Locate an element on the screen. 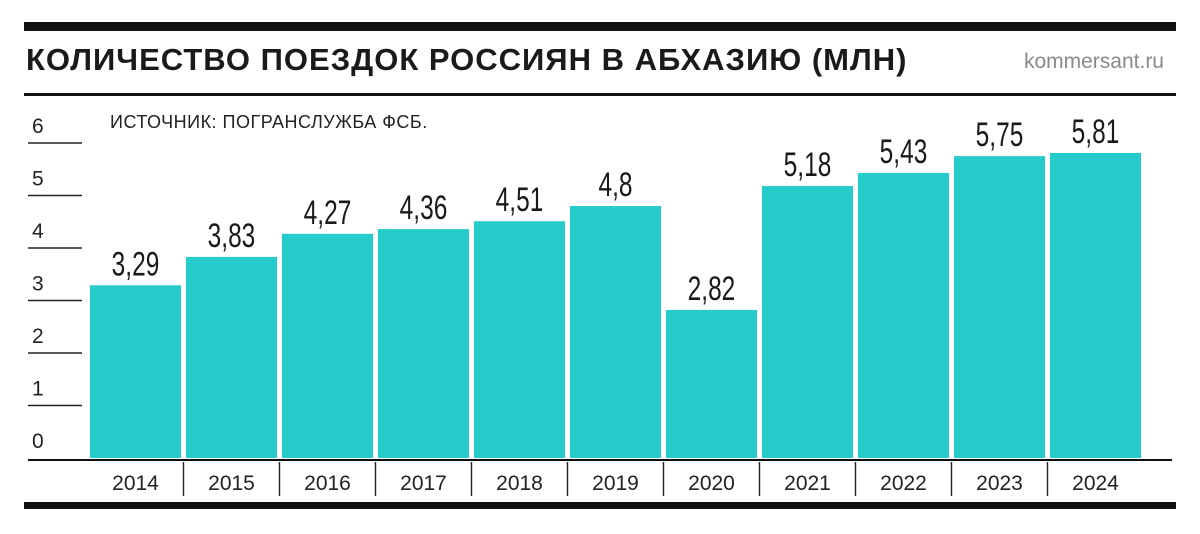 This screenshot has width=1200, height=534. y-tick-label: 5 is located at coordinates (38, 179).